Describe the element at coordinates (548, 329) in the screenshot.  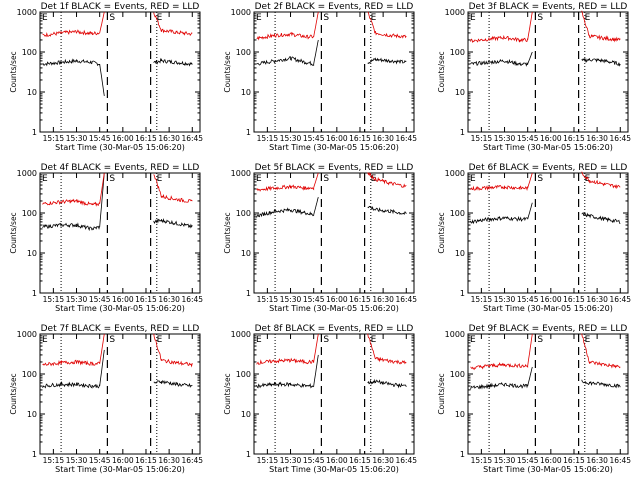
I see `panel-title: Det 9f BLACK = Events, RED = LLD` at that location.